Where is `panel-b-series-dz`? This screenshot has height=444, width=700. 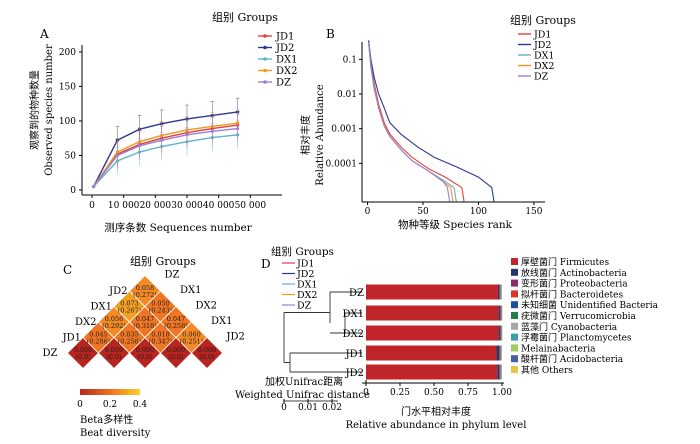
panel-b-series-dz is located at coordinates (409, 122).